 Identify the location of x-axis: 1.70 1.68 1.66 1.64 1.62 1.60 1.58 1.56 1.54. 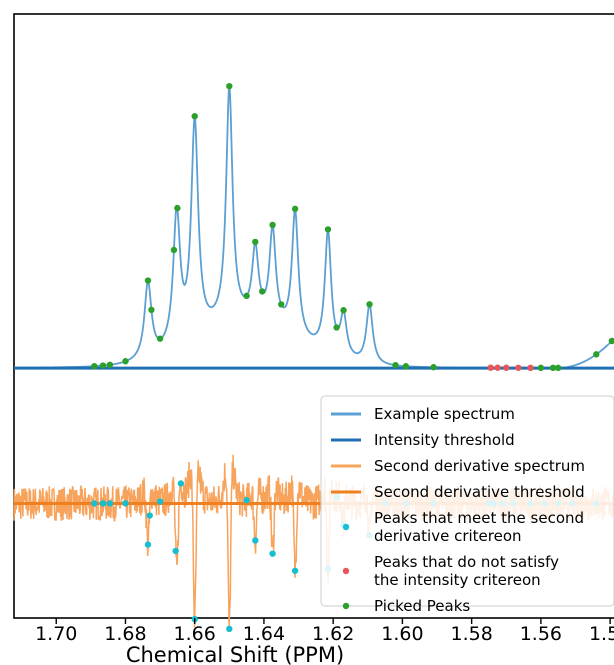
(324, 631).